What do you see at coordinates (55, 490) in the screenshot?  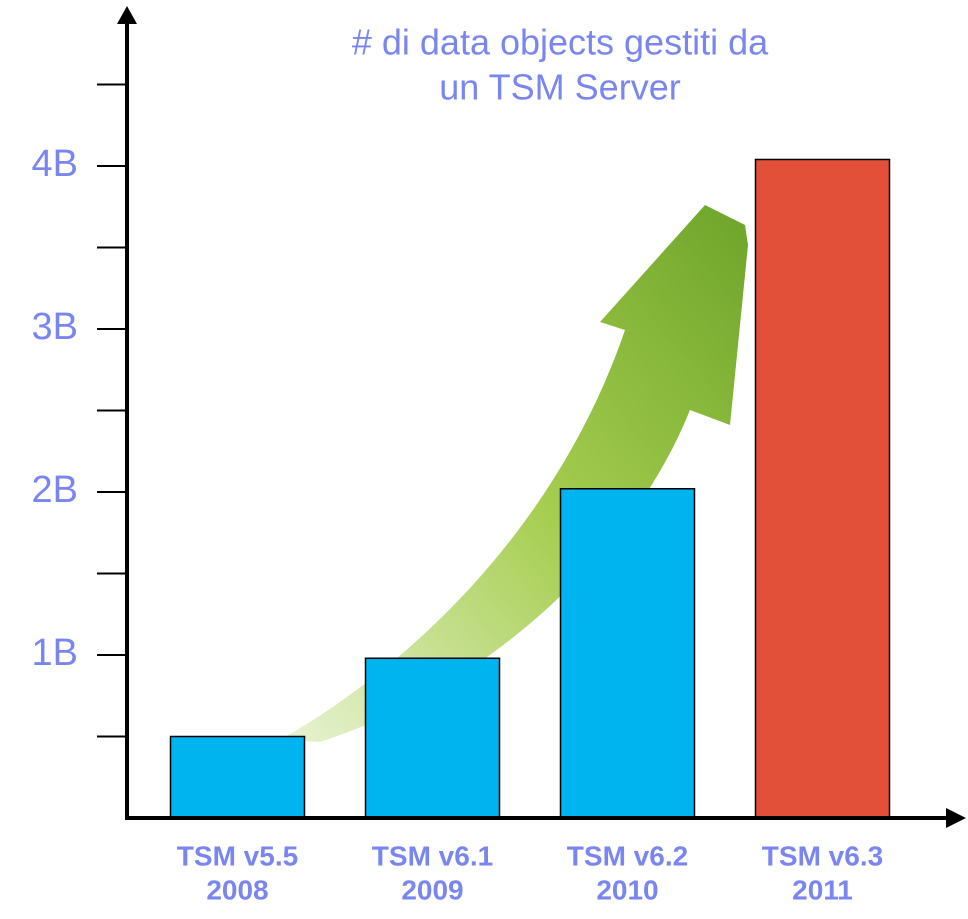 I see `y-tick-label: 2B` at bounding box center [55, 490].